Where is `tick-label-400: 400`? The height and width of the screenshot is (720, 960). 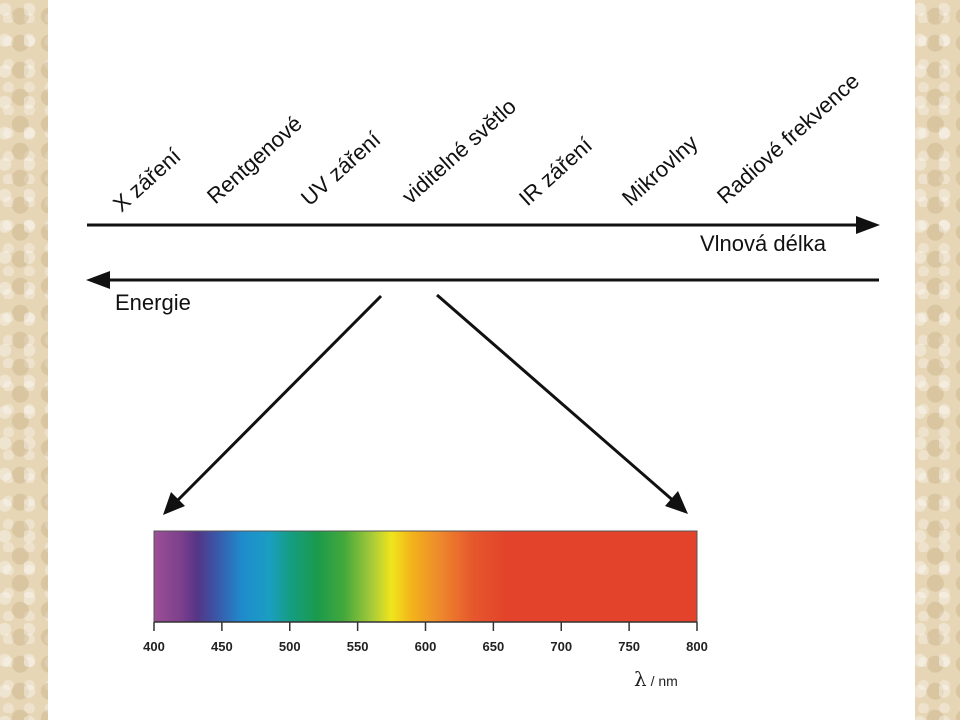
tick-label-400: 400 is located at coordinates (154, 646).